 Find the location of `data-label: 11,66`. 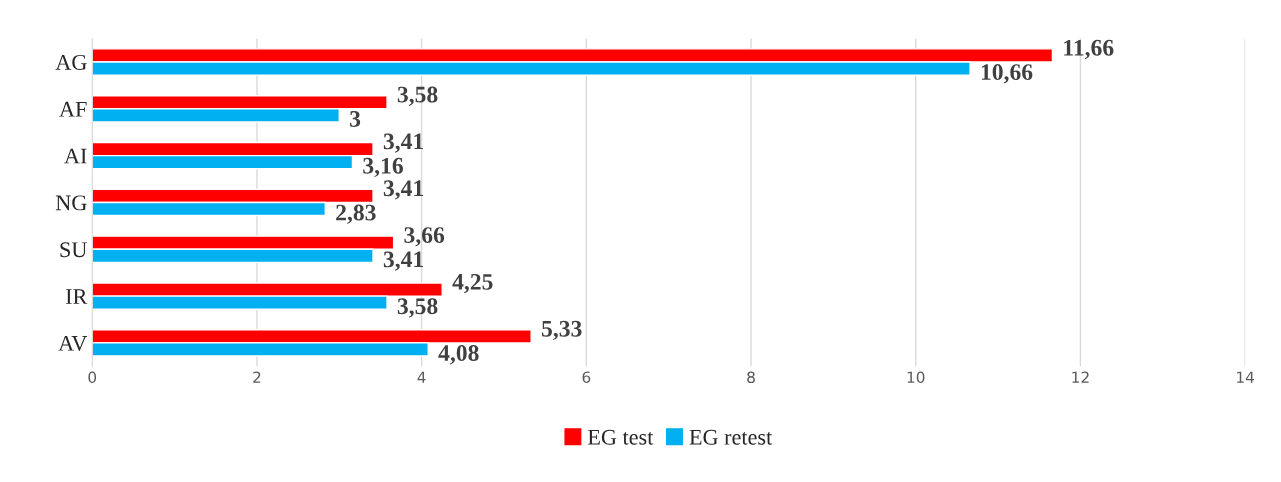

data-label: 11,66 is located at coordinates (1089, 49).